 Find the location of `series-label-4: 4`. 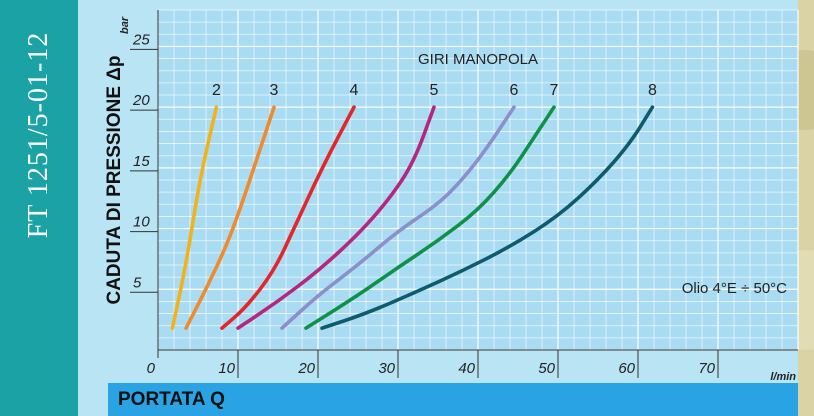

series-label-4: 4 is located at coordinates (354, 90).